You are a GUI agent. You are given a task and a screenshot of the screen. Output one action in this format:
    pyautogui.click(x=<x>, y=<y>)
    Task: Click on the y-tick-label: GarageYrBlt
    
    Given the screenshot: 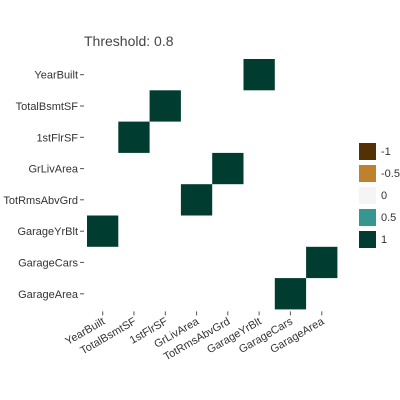 What is the action you would take?
    pyautogui.click(x=47, y=232)
    